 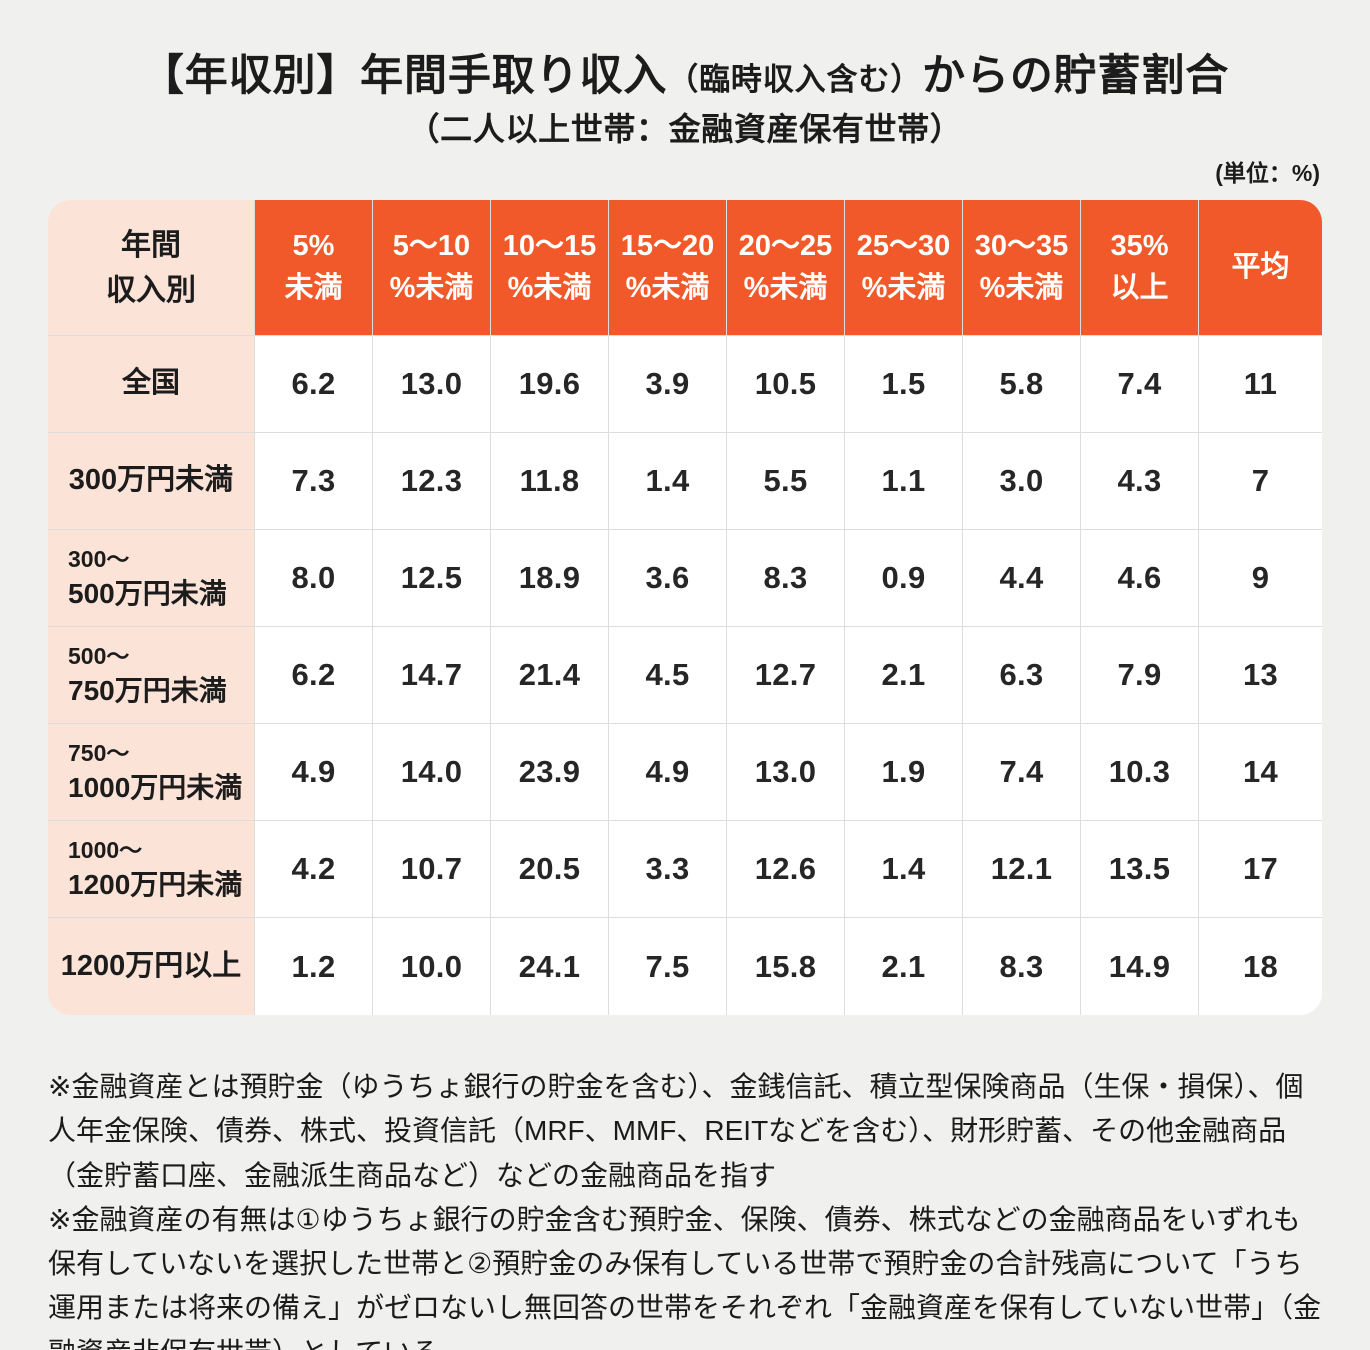 I want to click on value-cell: 1.5, so click(x=904, y=385).